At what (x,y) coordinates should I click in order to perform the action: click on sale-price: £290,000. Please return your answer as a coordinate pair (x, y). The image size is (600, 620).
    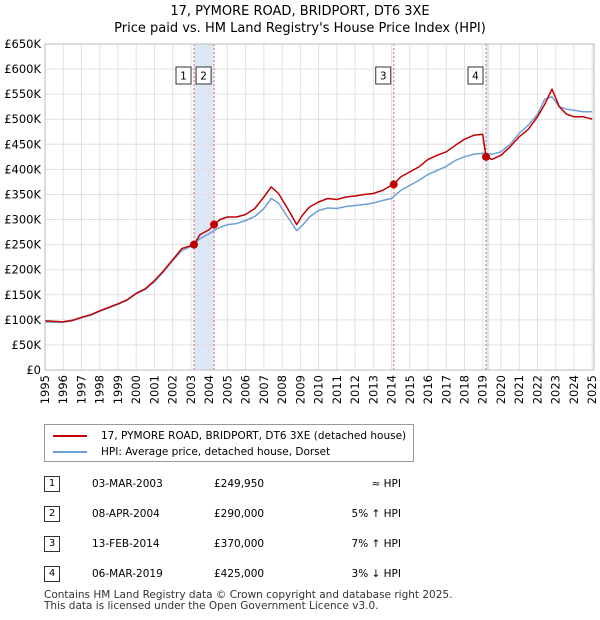
    Looking at the image, I should click on (239, 514).